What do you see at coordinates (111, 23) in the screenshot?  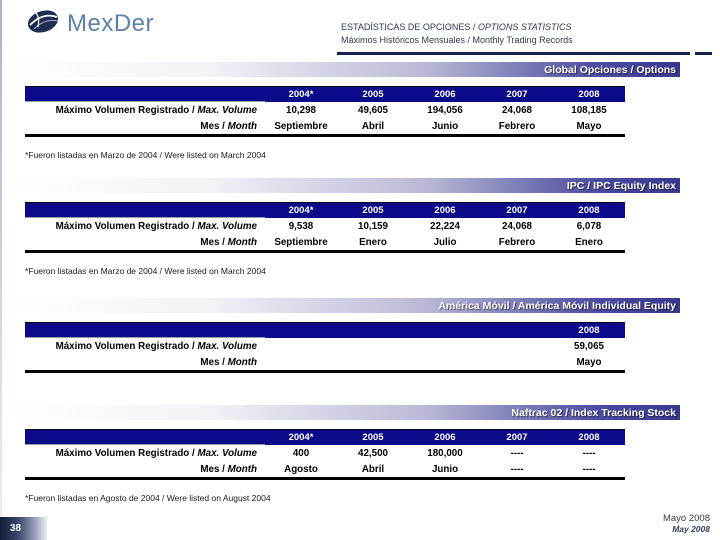 I see `logo-wordmark: MexDer` at bounding box center [111, 23].